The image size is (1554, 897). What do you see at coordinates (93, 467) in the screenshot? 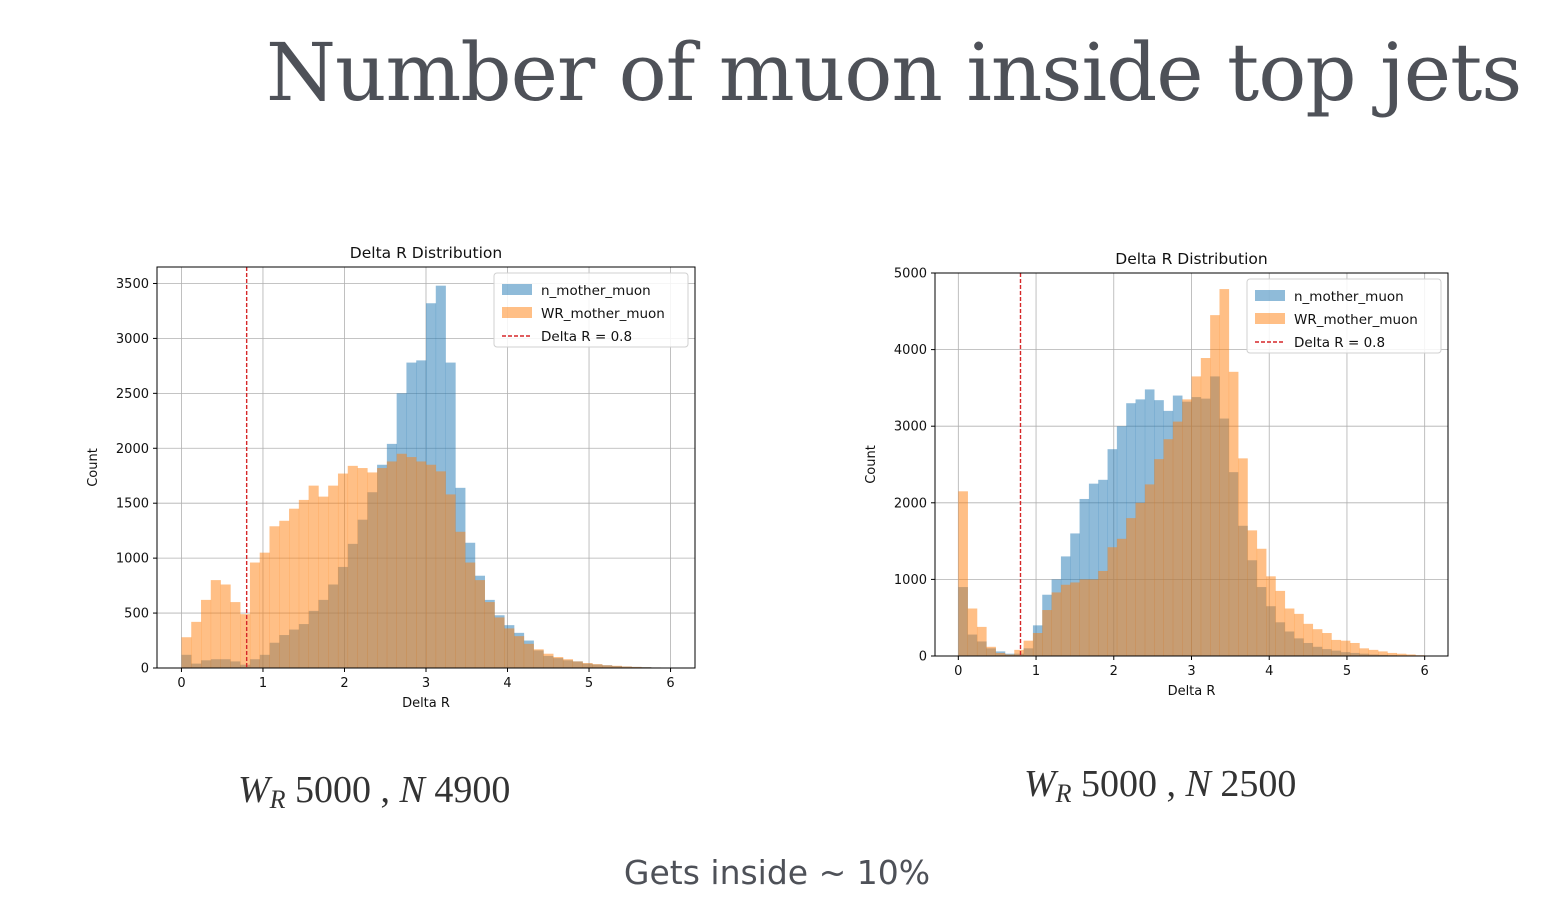
I see `y-axis-label: Count` at bounding box center [93, 467].